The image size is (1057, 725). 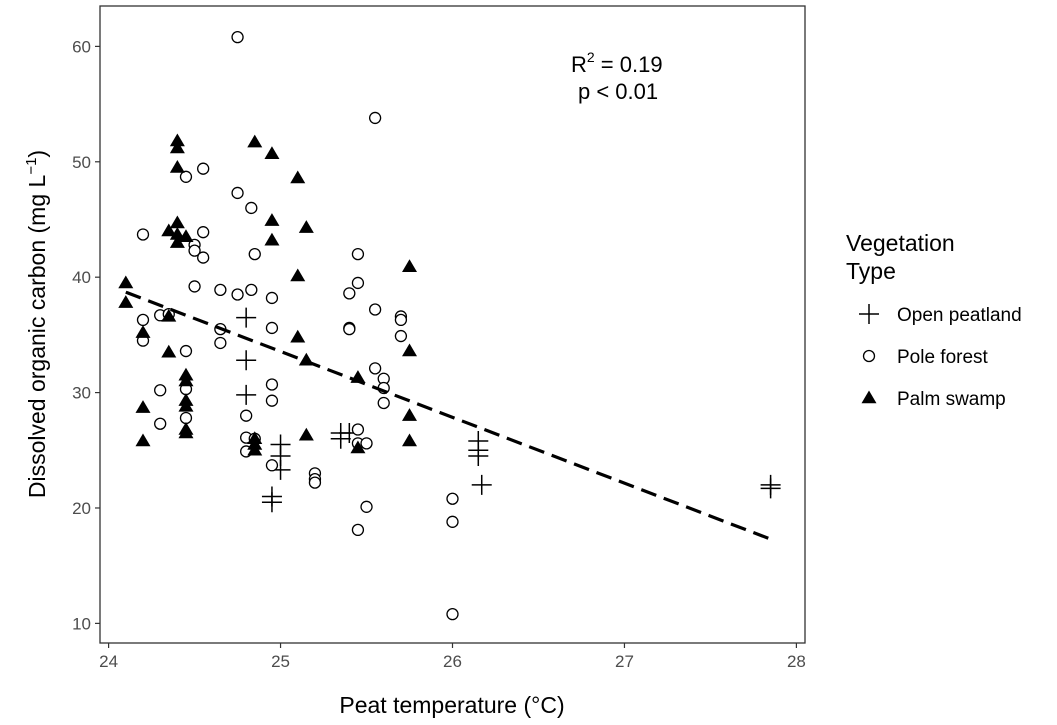 What do you see at coordinates (81, 46) in the screenshot?
I see `y-tick-label: 60` at bounding box center [81, 46].